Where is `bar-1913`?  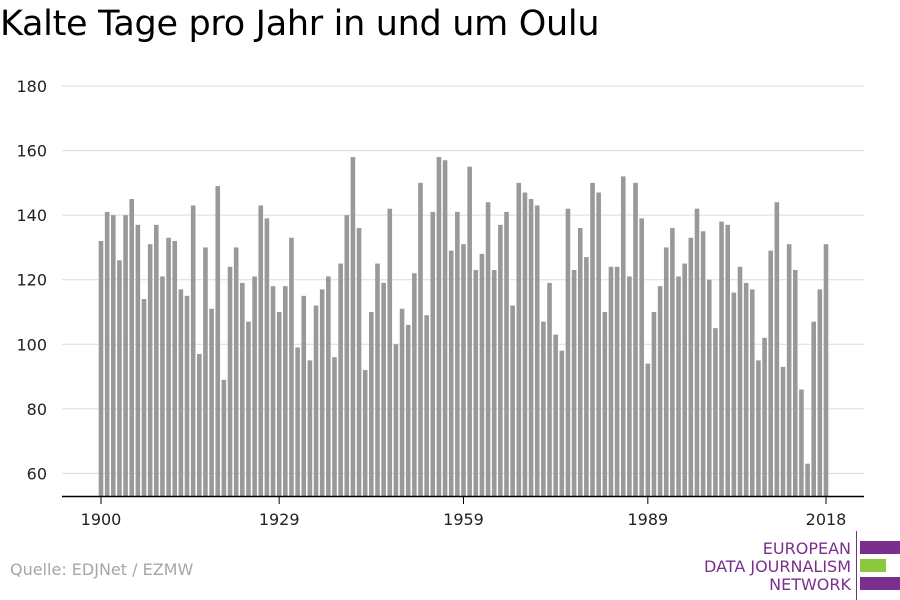 bar-1913 is located at coordinates (181, 392).